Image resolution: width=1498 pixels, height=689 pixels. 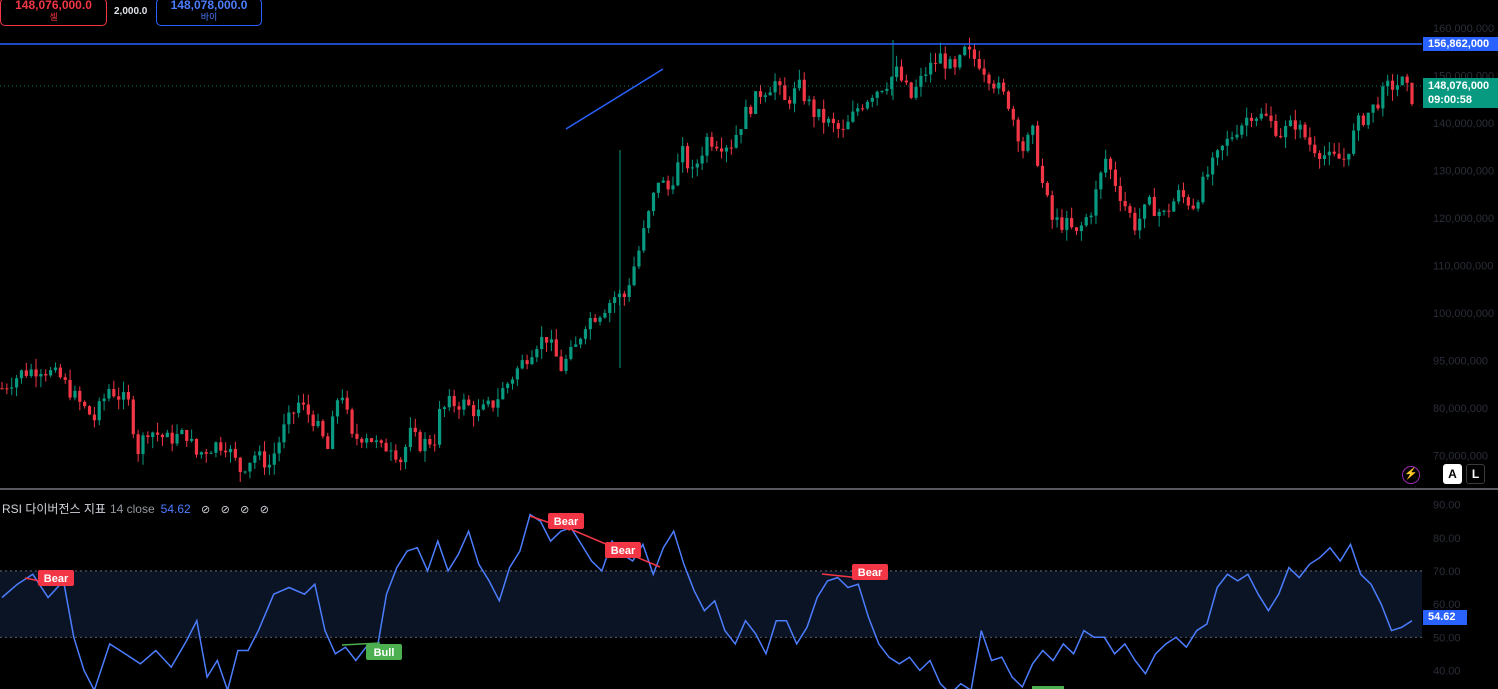 I want to click on buy-price: 148,078,000.0, so click(x=209, y=6).